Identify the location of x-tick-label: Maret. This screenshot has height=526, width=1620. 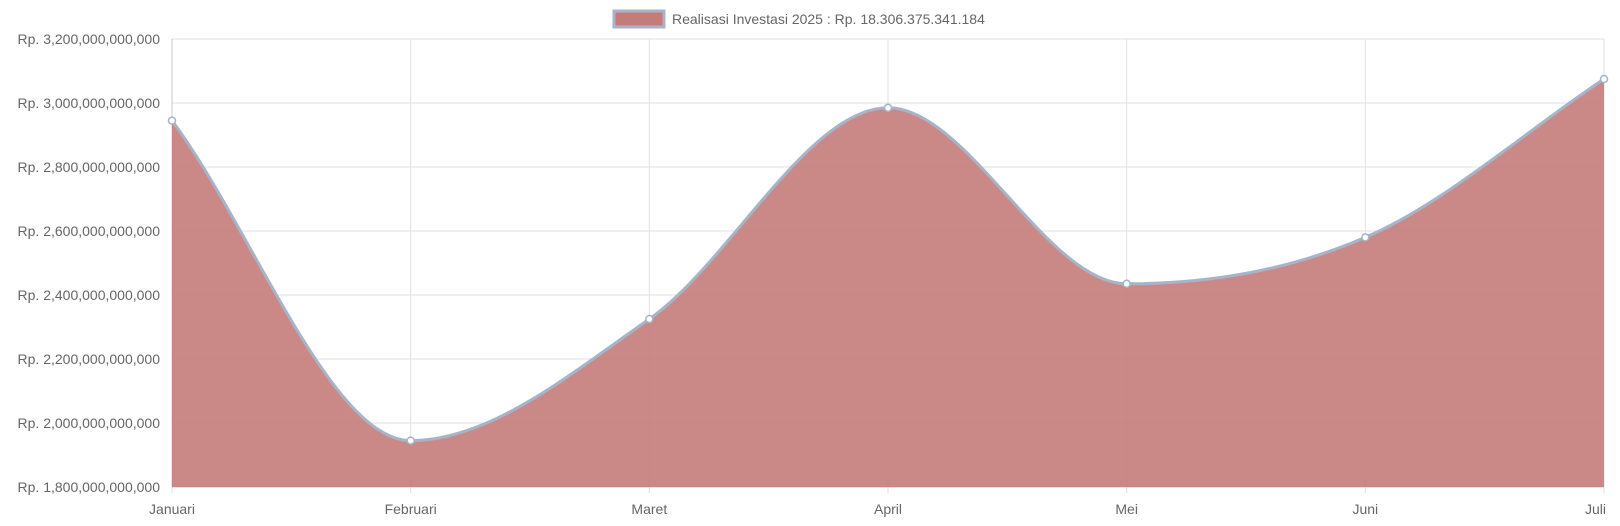
(649, 509).